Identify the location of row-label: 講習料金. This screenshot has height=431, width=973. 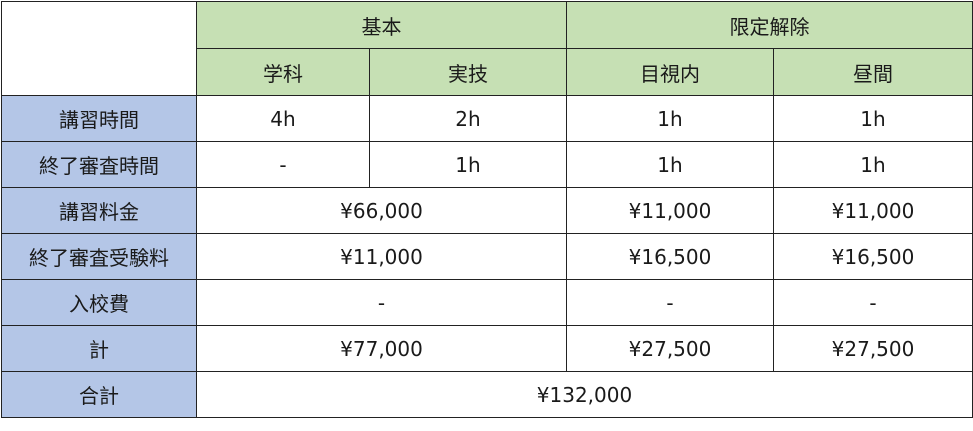
(99, 210).